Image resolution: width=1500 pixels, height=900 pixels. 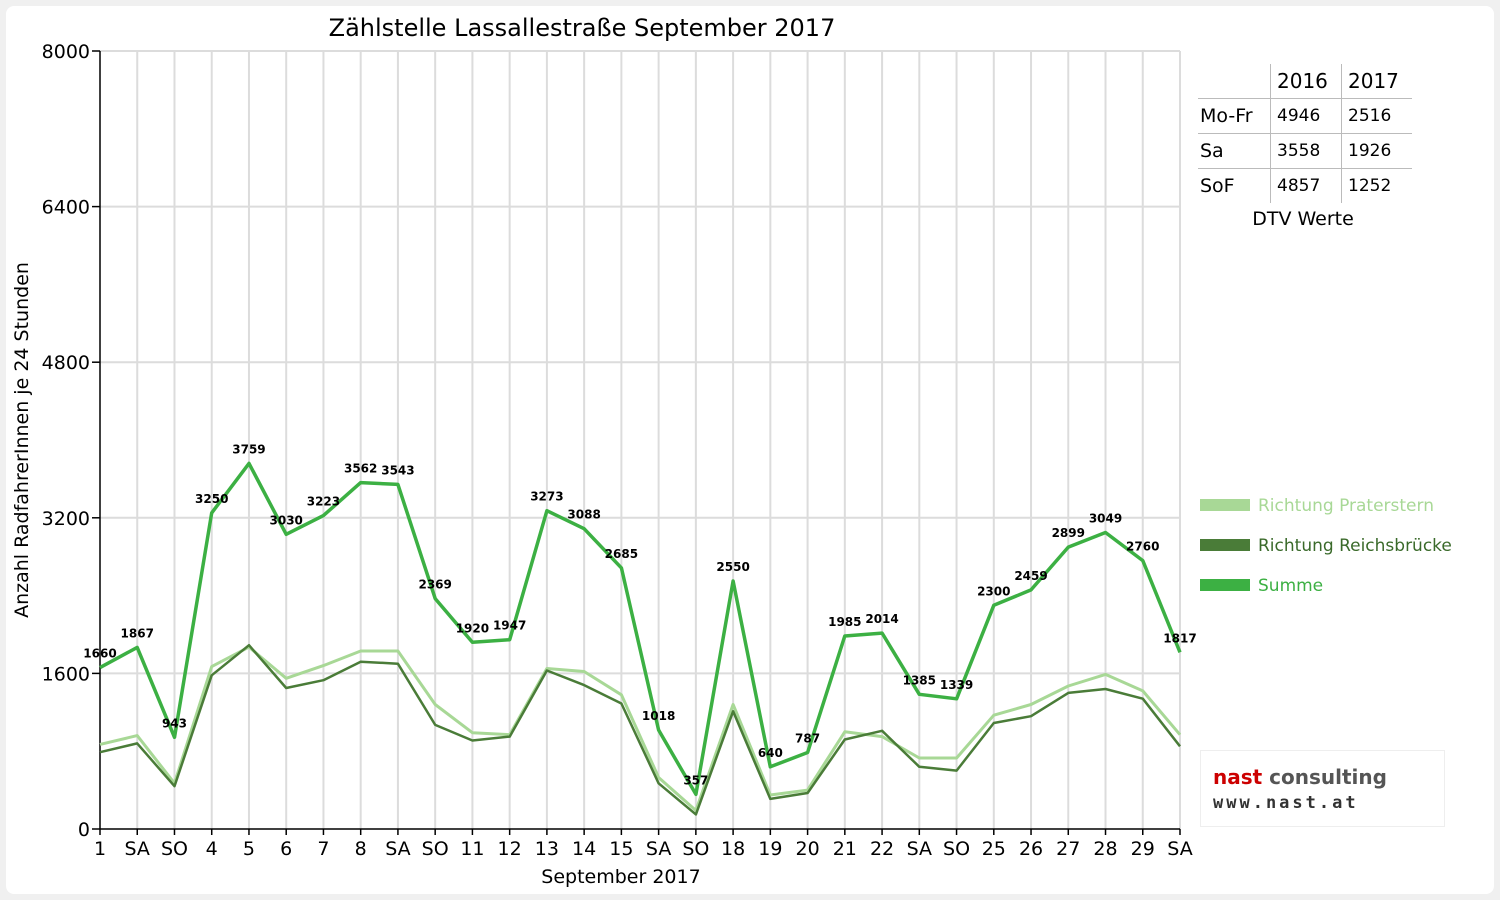 What do you see at coordinates (1234, 81) in the screenshot?
I see `dtv-header-cell` at bounding box center [1234, 81].